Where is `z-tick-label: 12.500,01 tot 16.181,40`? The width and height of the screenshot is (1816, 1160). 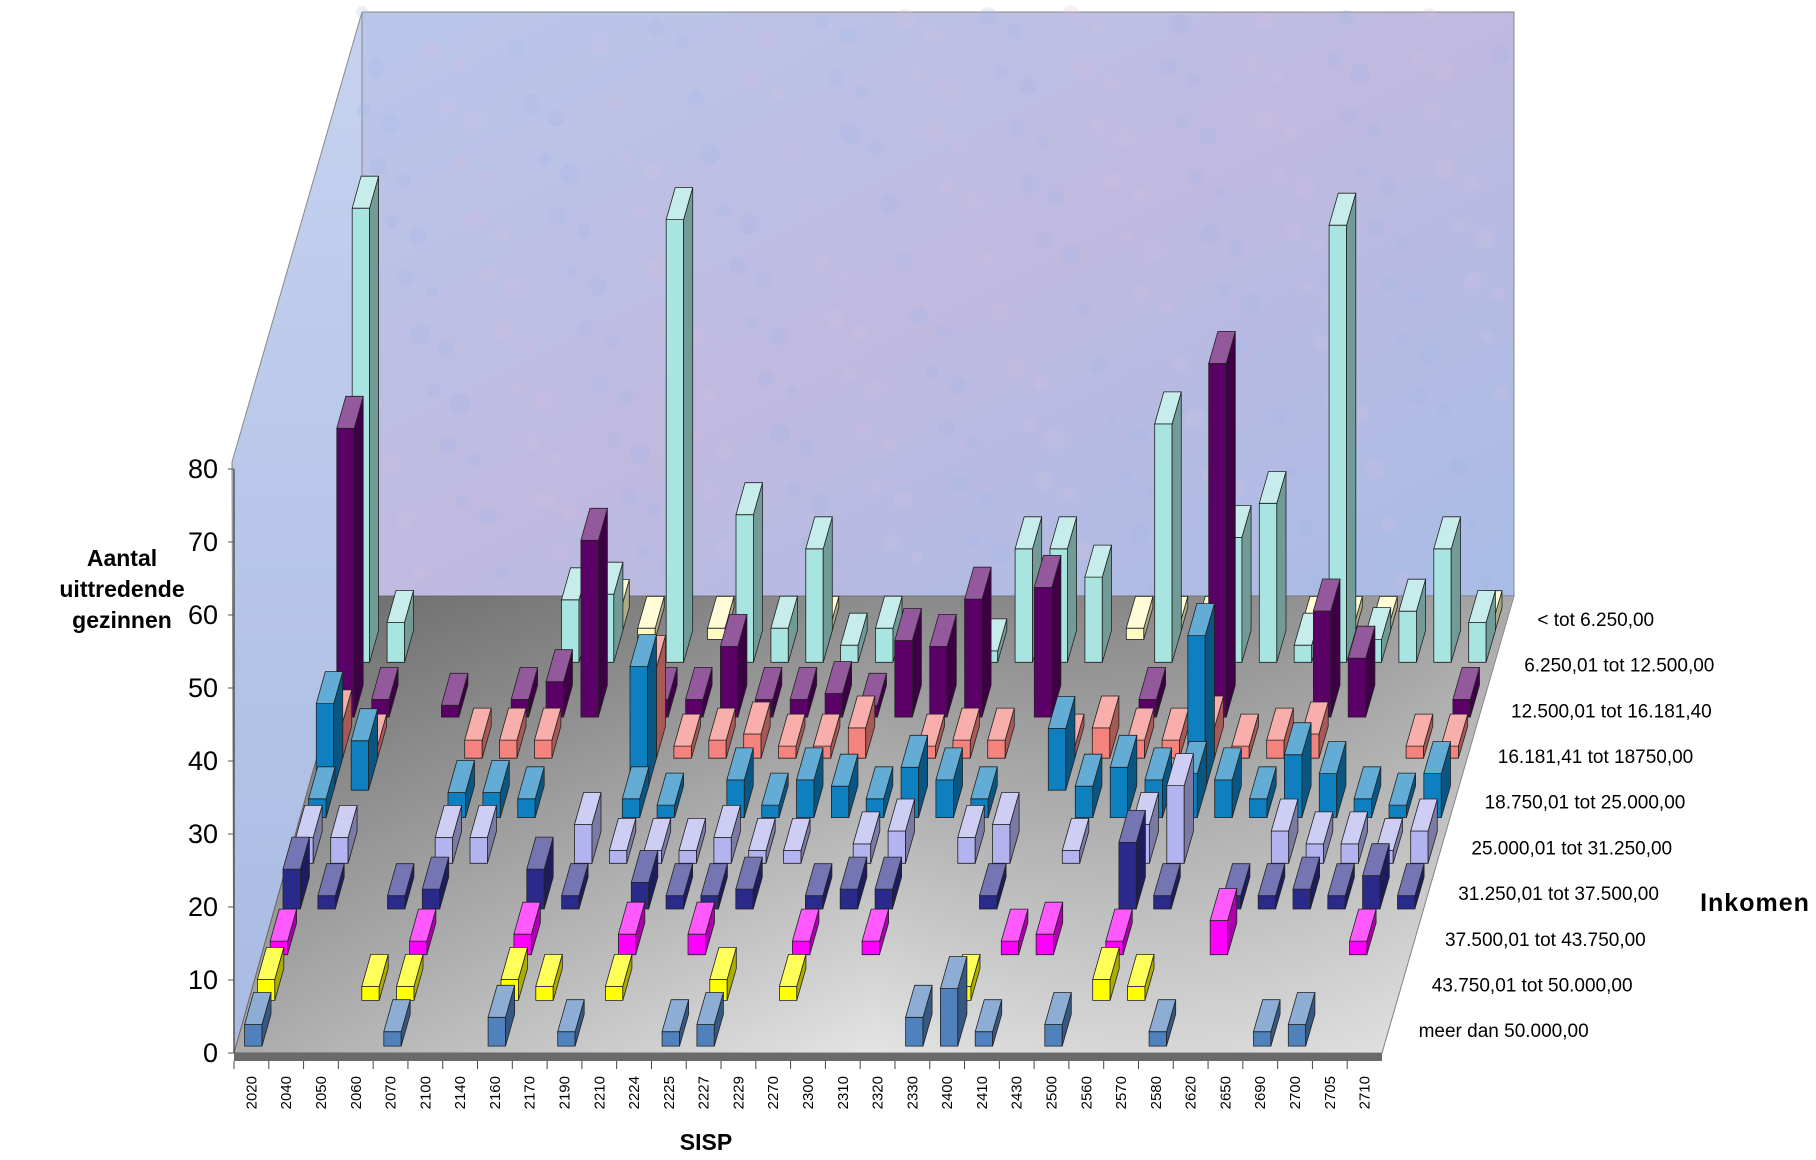
z-tick-label: 12.500,01 tot 16.181,40 is located at coordinates (1611, 711).